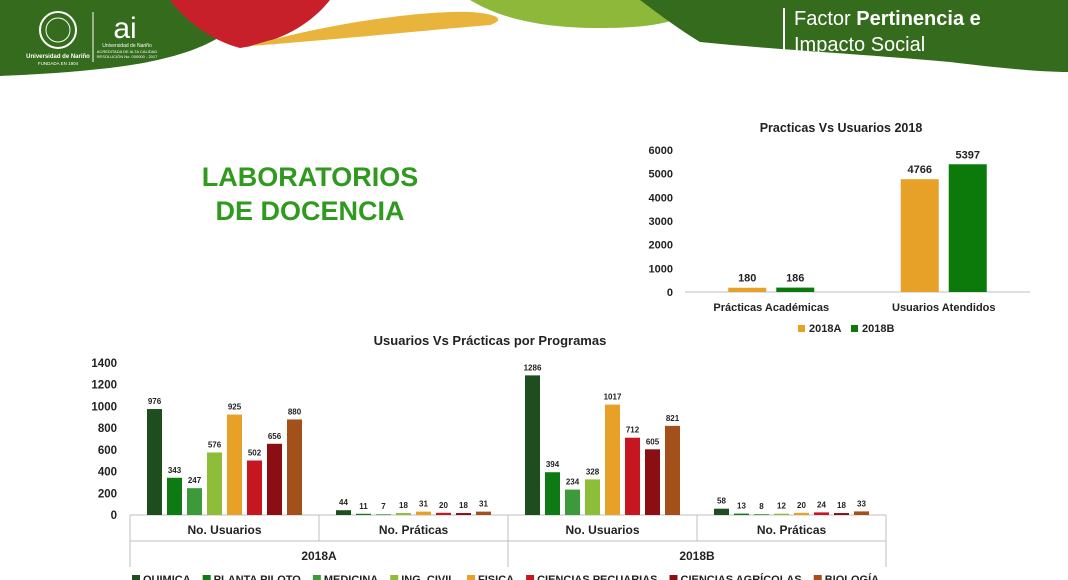 Image resolution: width=1068 pixels, height=580 pixels. What do you see at coordinates (920, 170) in the screenshot?
I see `chart1-data-label: 4766` at bounding box center [920, 170].